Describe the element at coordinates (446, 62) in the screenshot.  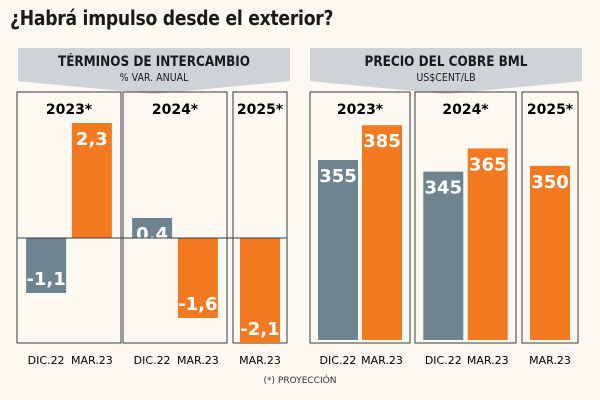
I see `chart-2-title: PRECIO DEL COBRE BML` at that location.